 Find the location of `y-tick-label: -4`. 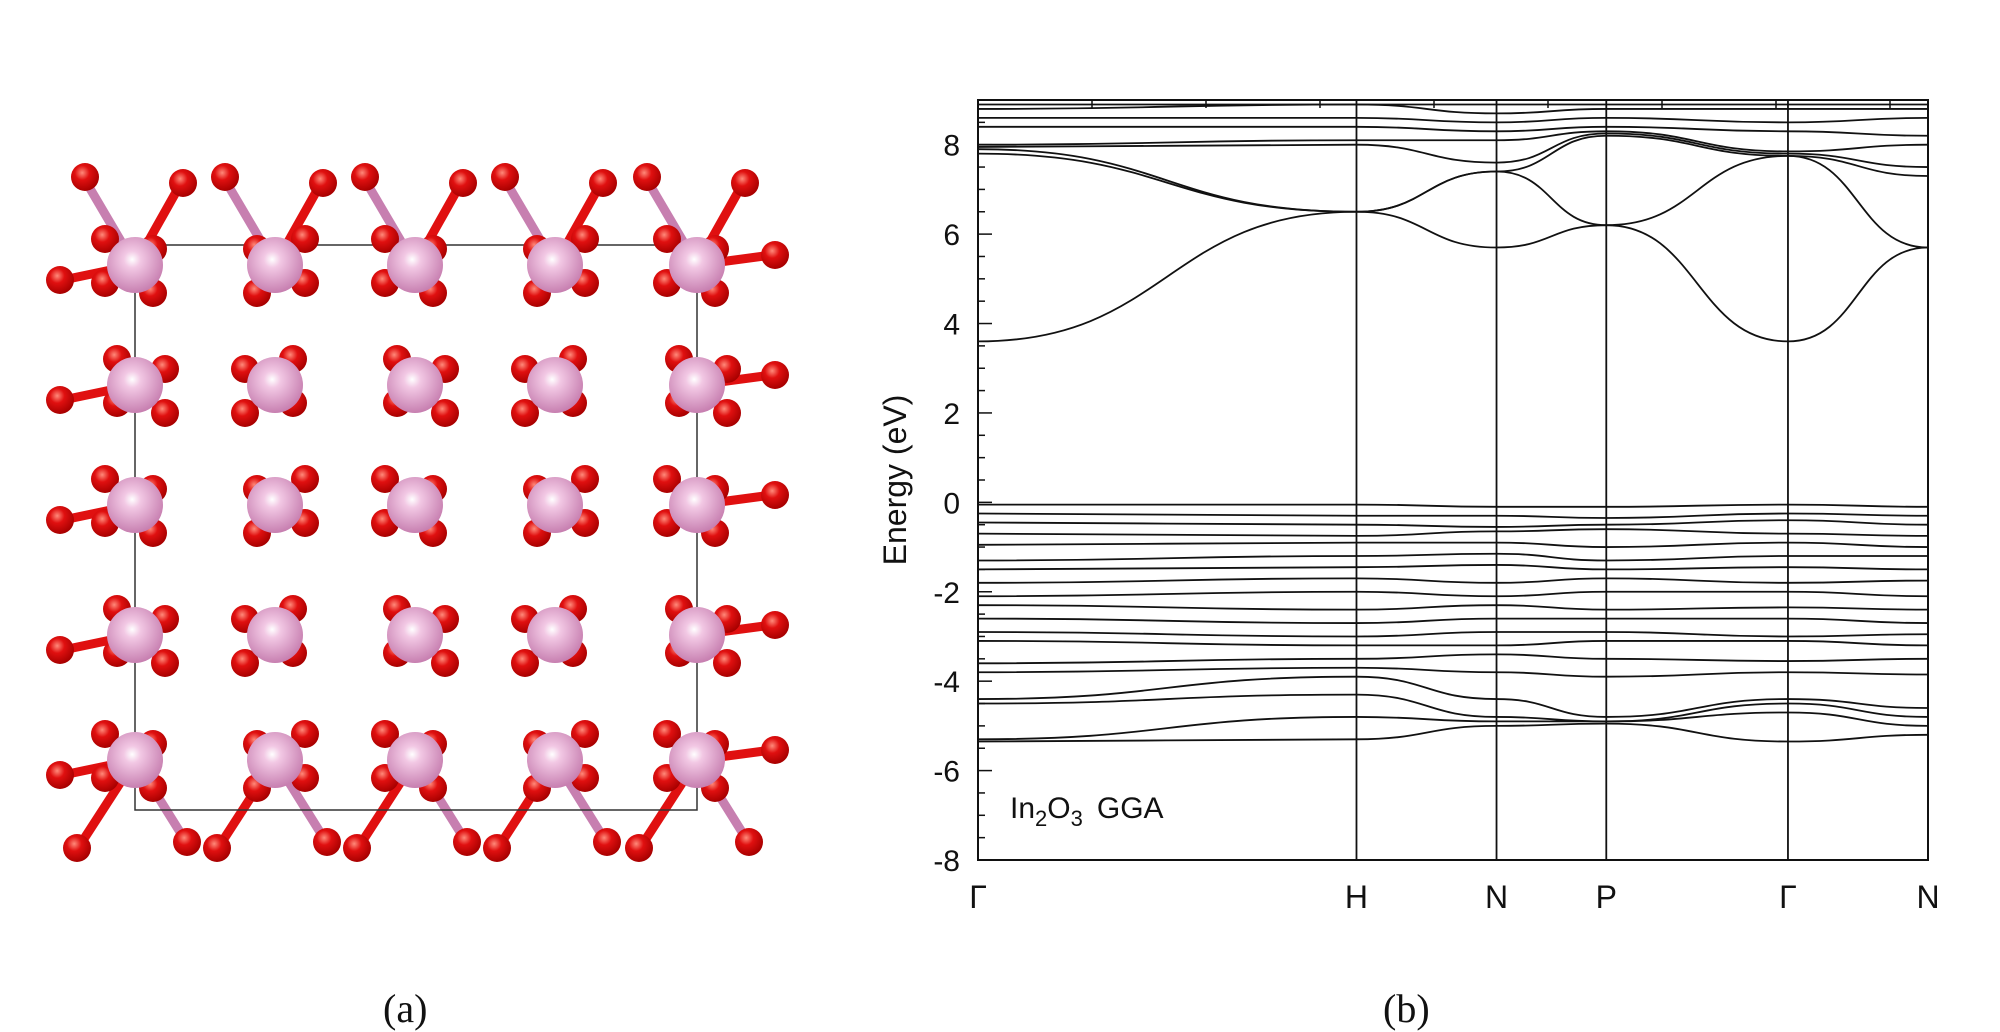

y-tick-label: -4 is located at coordinates (946, 682).